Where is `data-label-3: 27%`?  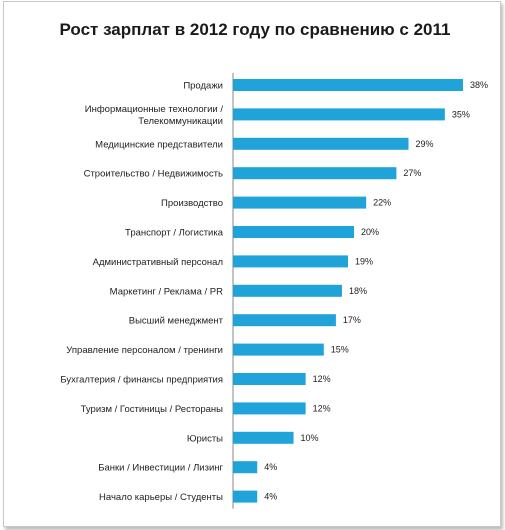 data-label-3: 27% is located at coordinates (412, 173).